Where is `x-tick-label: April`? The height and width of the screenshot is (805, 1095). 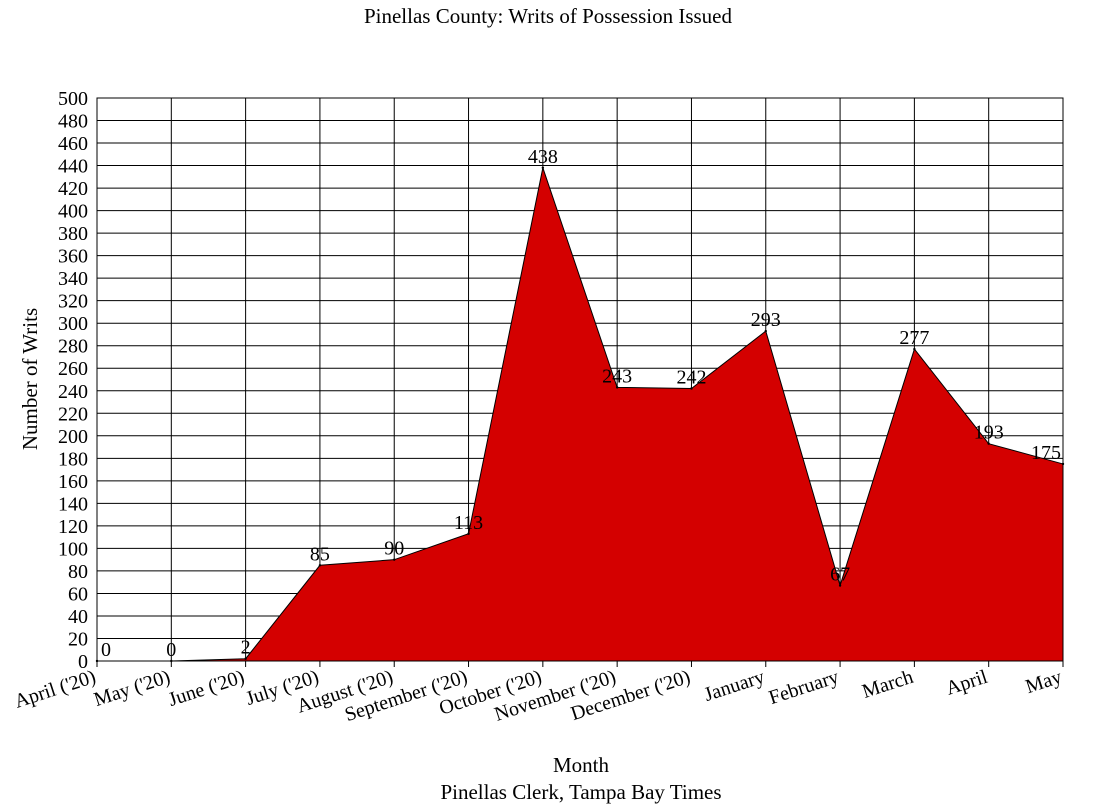 x-tick-label: April is located at coordinates (966, 683).